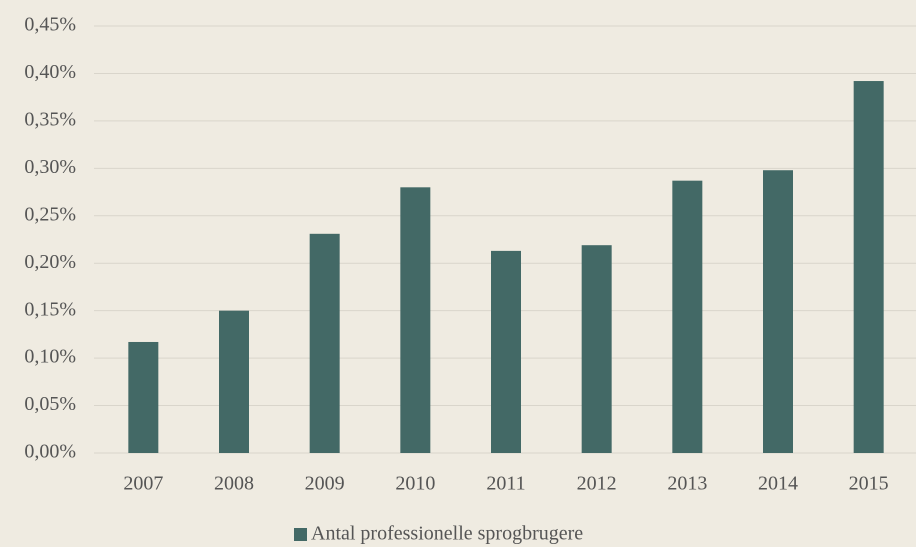 The width and height of the screenshot is (916, 547). What do you see at coordinates (50, 262) in the screenshot?
I see `y-tick-label: 0,20%` at bounding box center [50, 262].